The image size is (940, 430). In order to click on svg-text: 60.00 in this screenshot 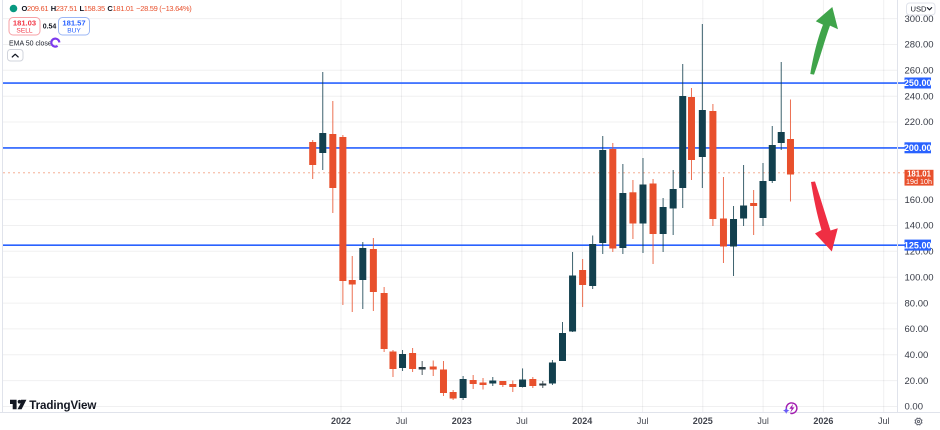, I will do `click(917, 329)`.